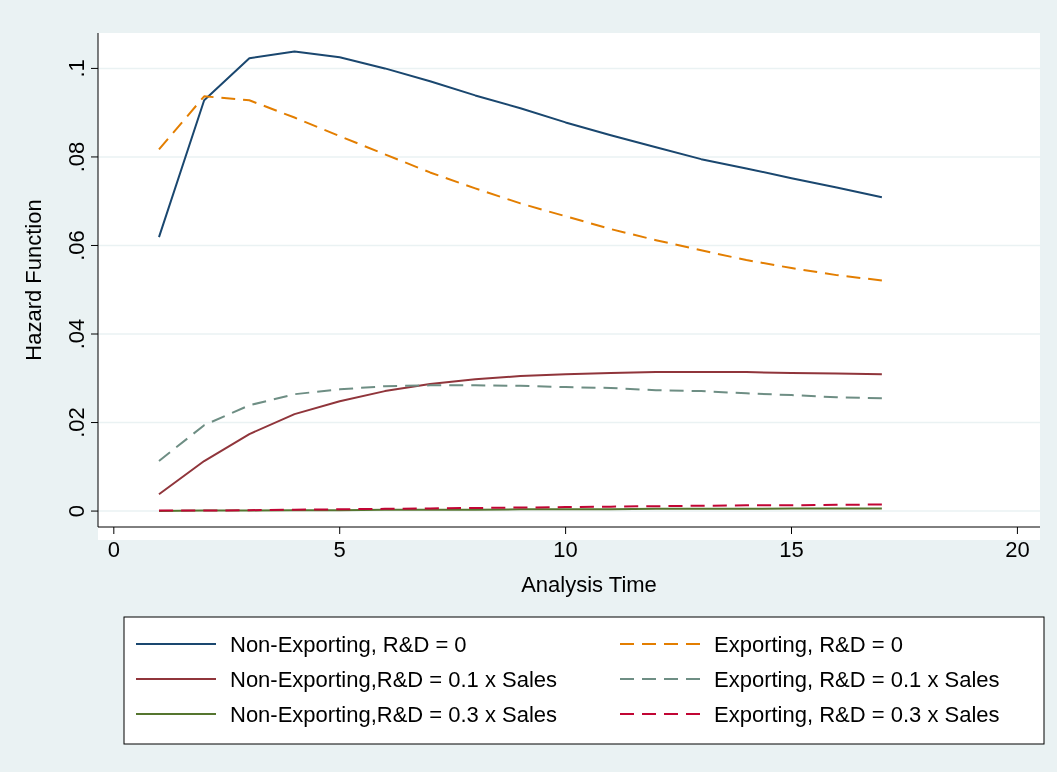  What do you see at coordinates (1017, 549) in the screenshot?
I see `x-tick-label: 20` at bounding box center [1017, 549].